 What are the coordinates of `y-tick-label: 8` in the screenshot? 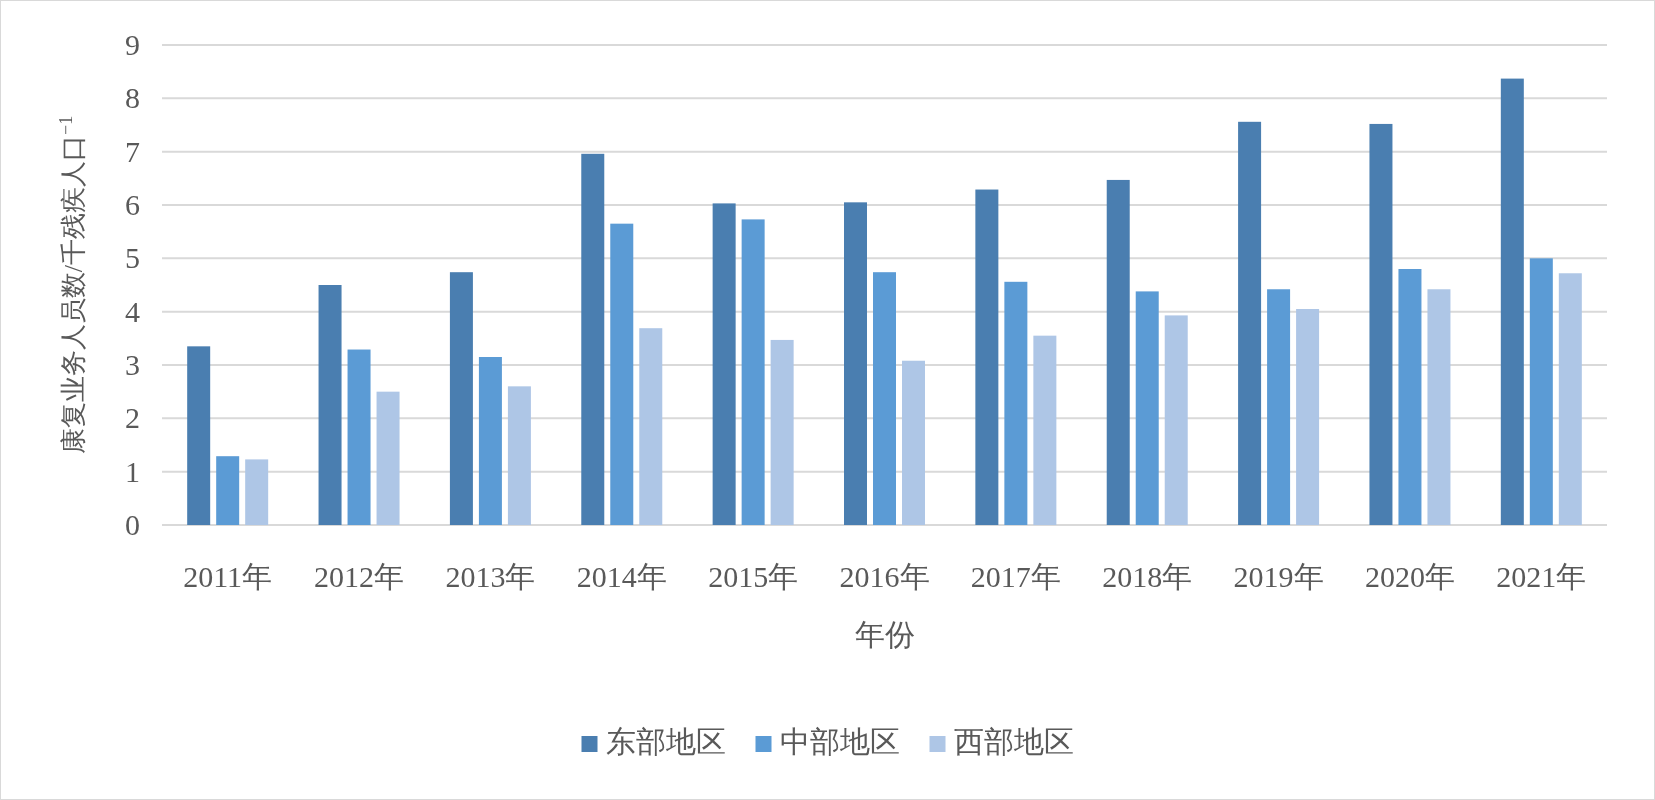 It's located at (132, 98).